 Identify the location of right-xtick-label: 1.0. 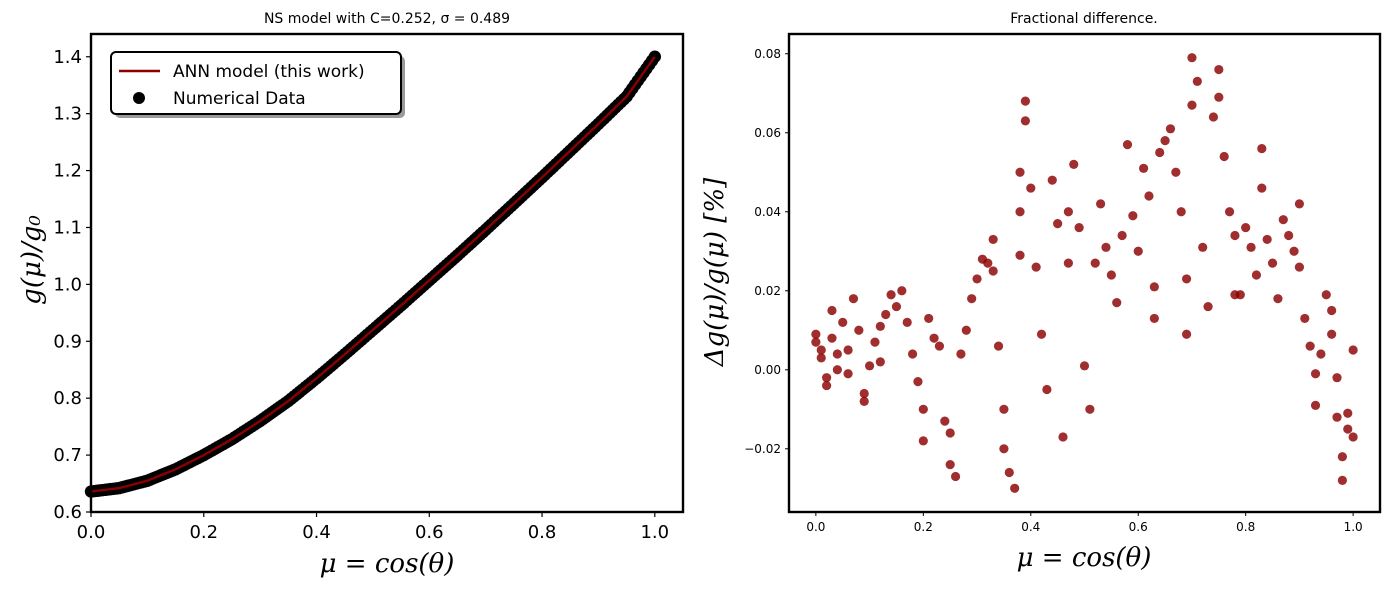
(1353, 527).